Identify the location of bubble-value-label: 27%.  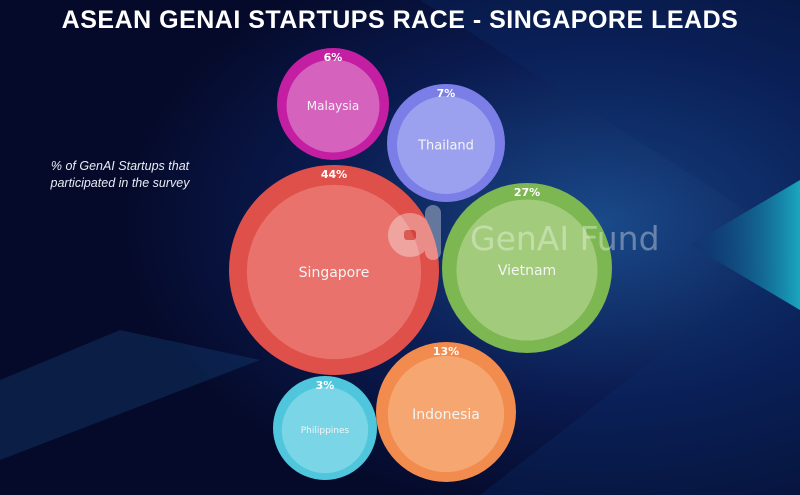
(527, 192).